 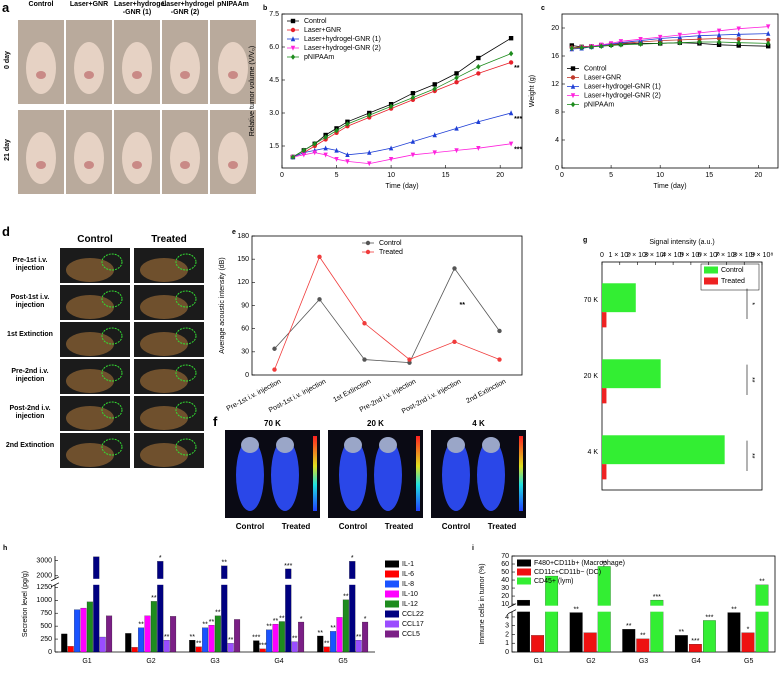 What do you see at coordinates (7, 60) in the screenshot?
I see `row-label: 0 day` at bounding box center [7, 60].